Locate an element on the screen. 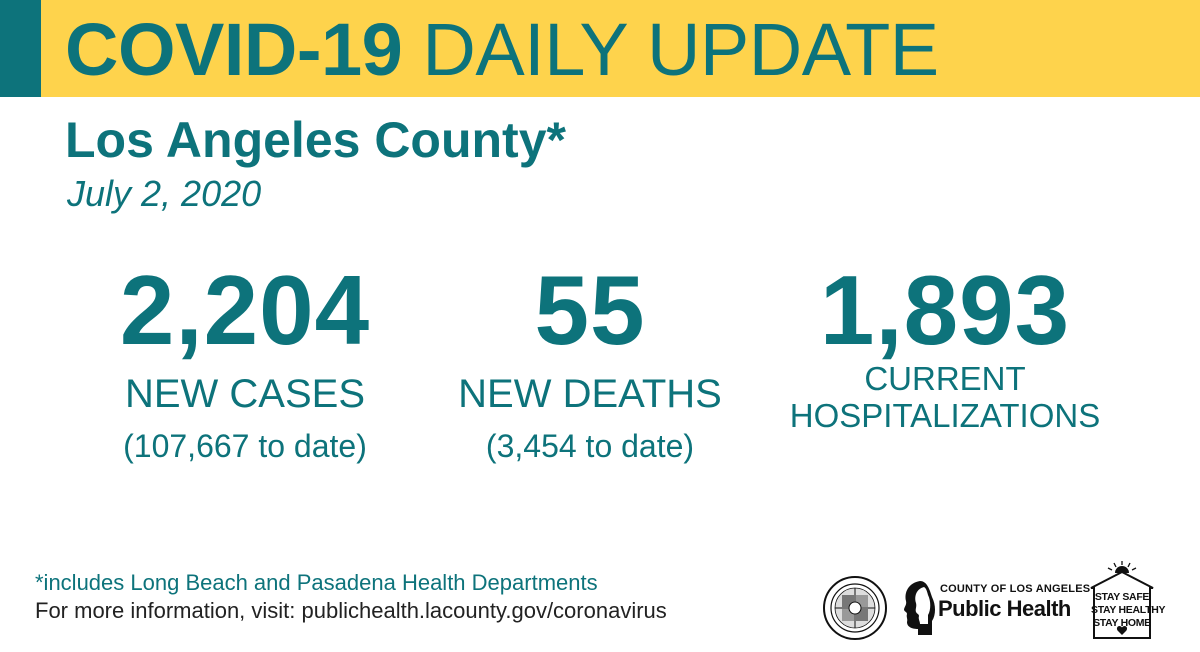 Image resolution: width=1200 pixels, height=652 pixels. header-banner: COVID-19 DAILY UPDATE is located at coordinates (600, 48).